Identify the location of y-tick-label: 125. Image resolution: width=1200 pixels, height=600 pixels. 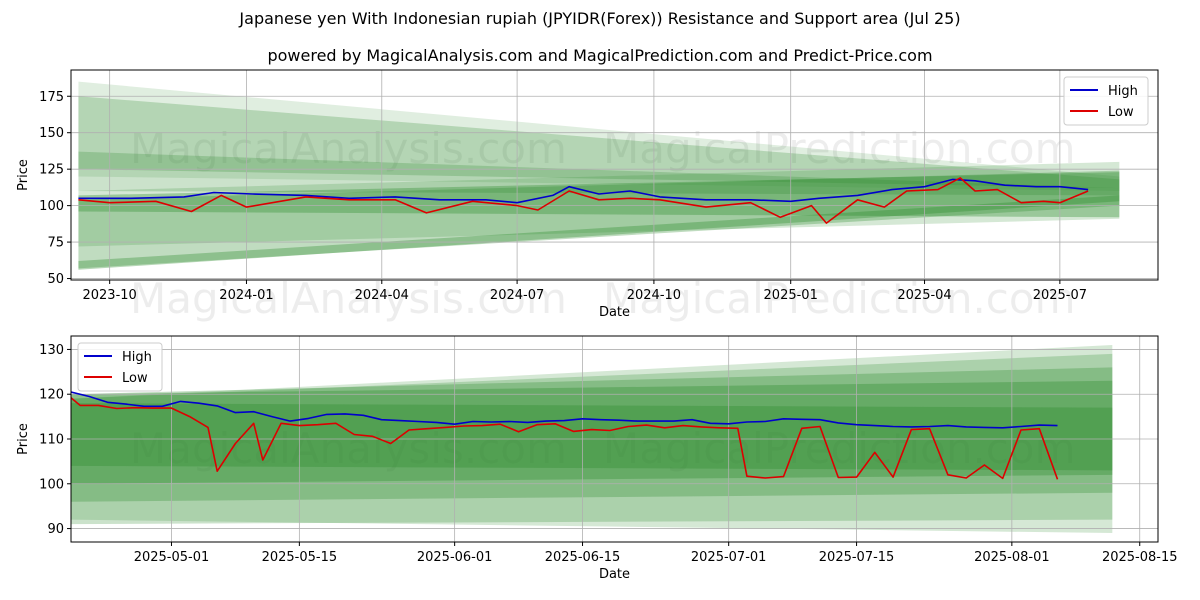
(51, 170).